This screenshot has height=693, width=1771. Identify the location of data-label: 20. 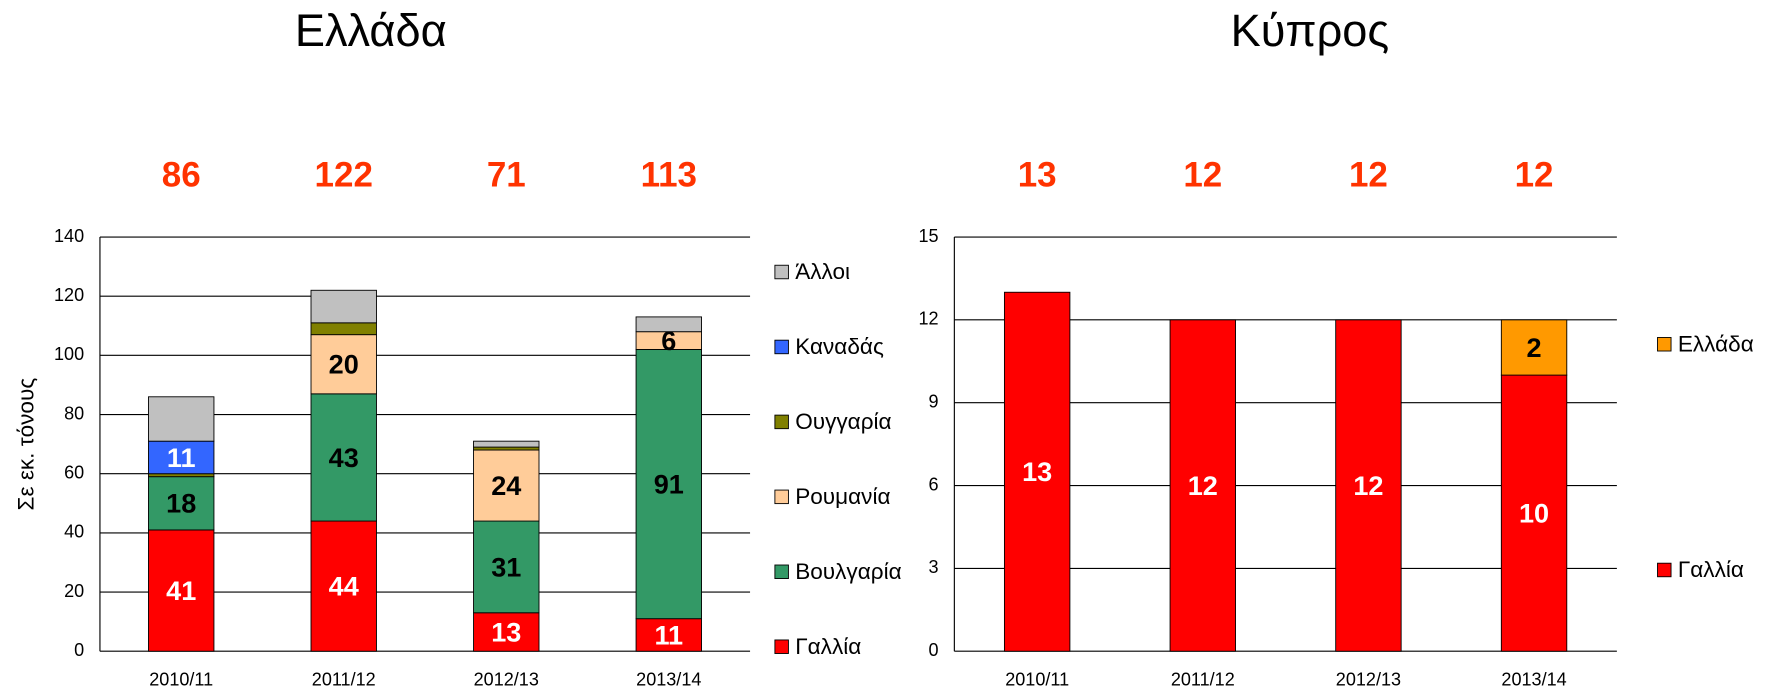
(344, 364).